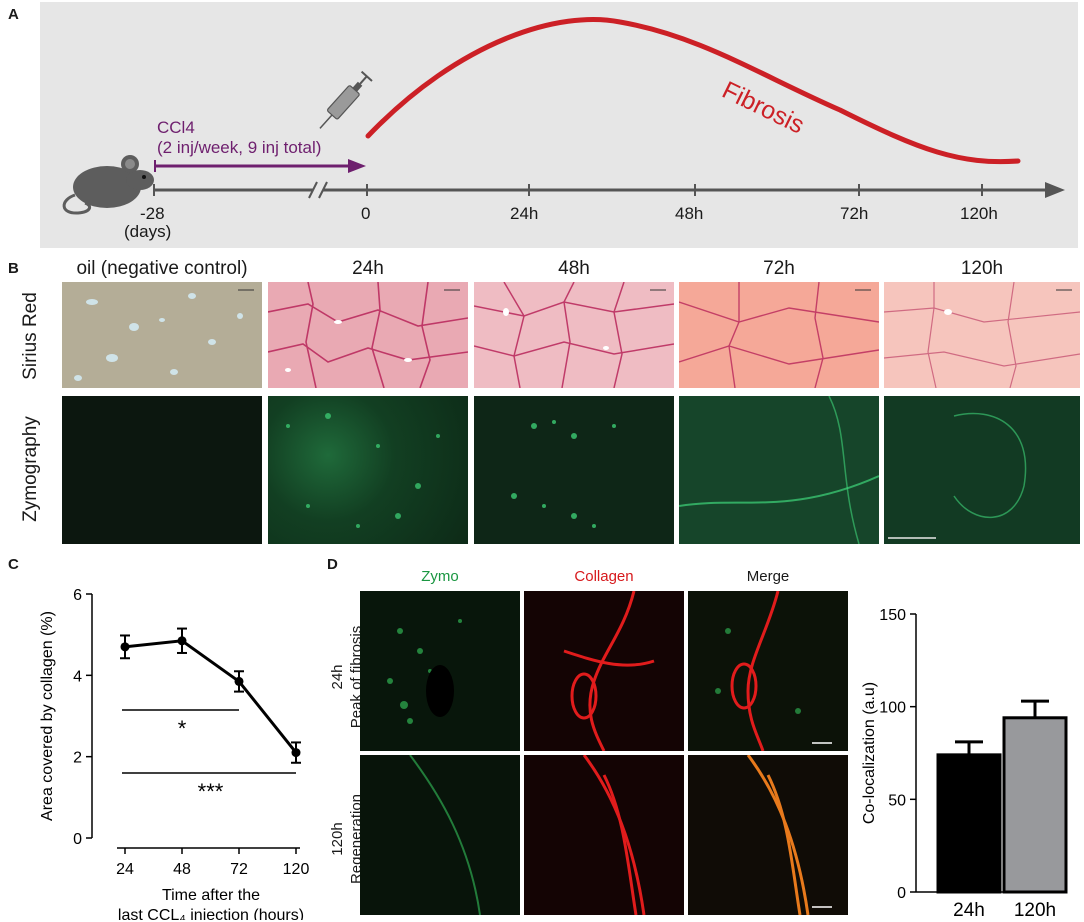  What do you see at coordinates (1035, 805) in the screenshot?
I see `bar-120h` at bounding box center [1035, 805].